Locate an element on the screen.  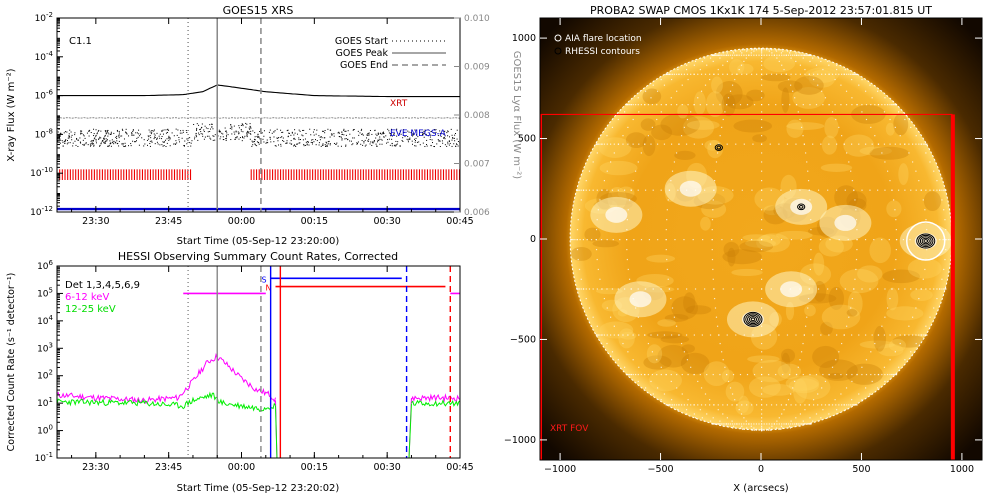
legend-6-12kev: 6-12 keV is located at coordinates (87, 297).